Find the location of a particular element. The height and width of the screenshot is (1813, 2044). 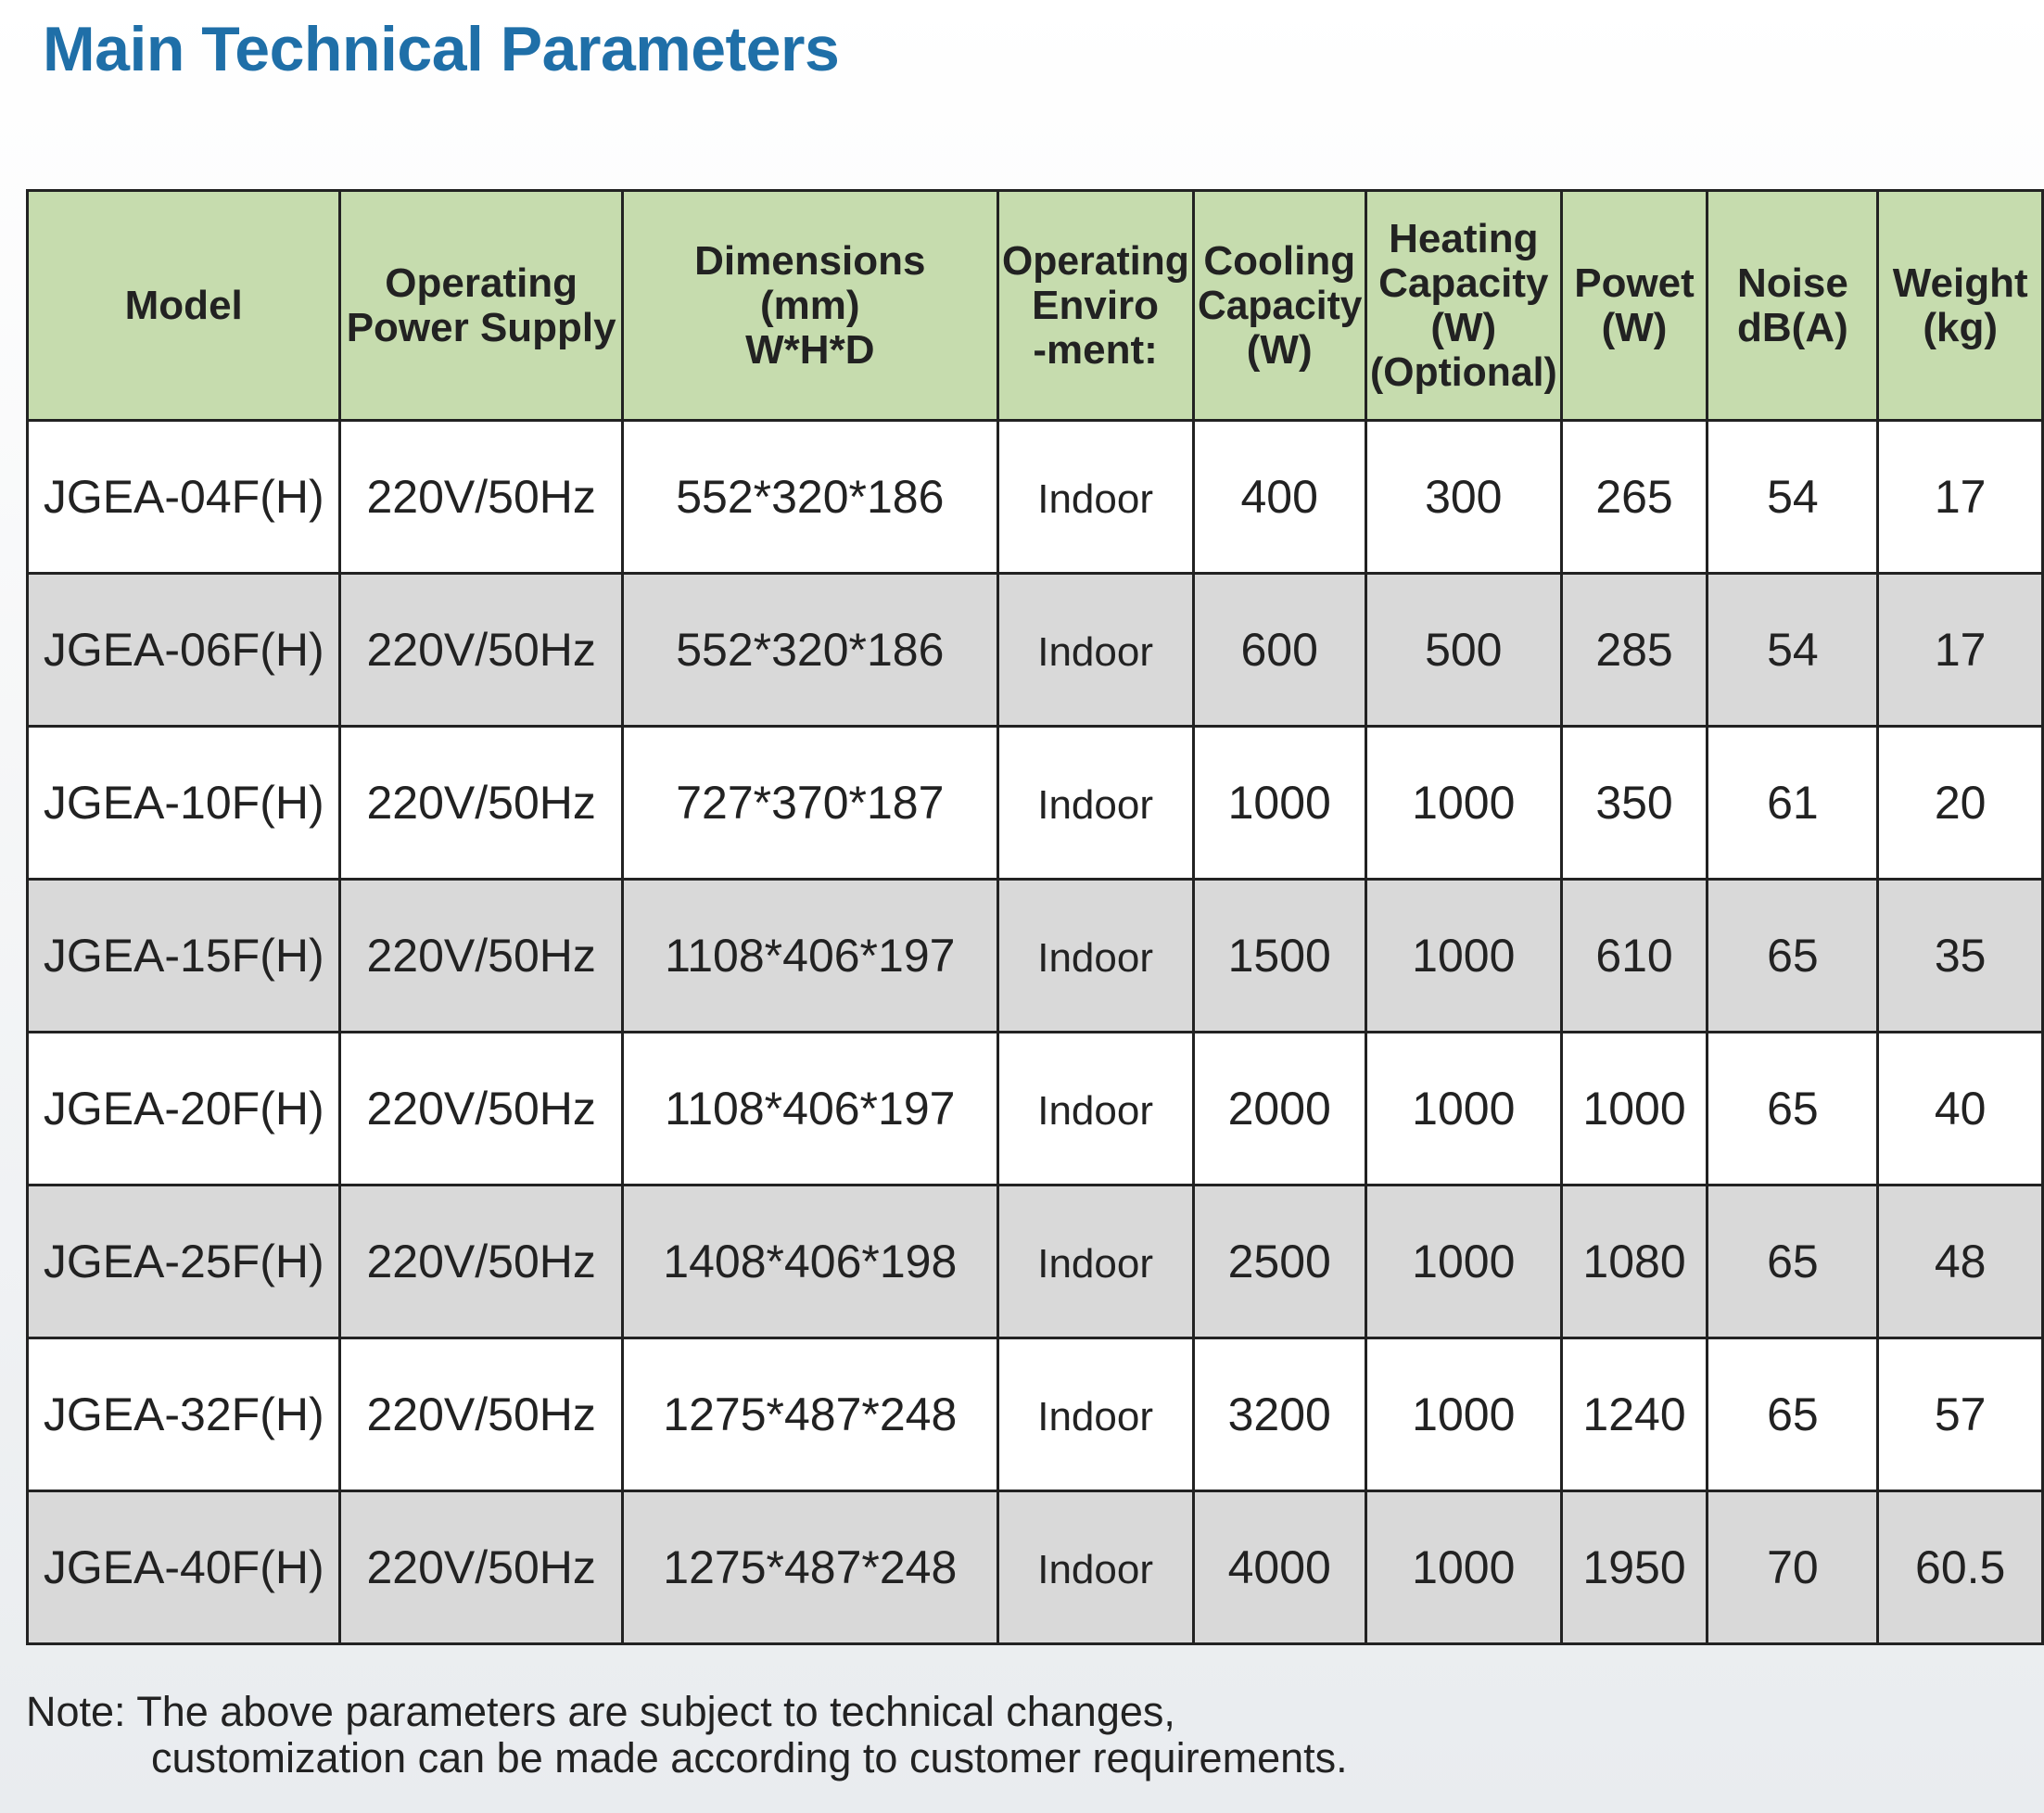

cell-text: 40 is located at coordinates (1960, 1109).